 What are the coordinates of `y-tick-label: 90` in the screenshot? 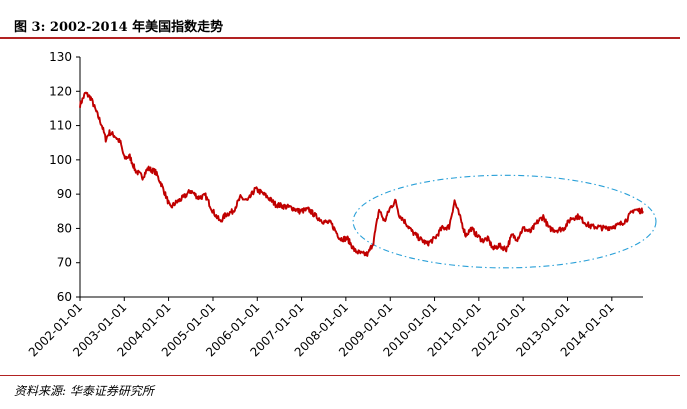 It's located at (64, 194).